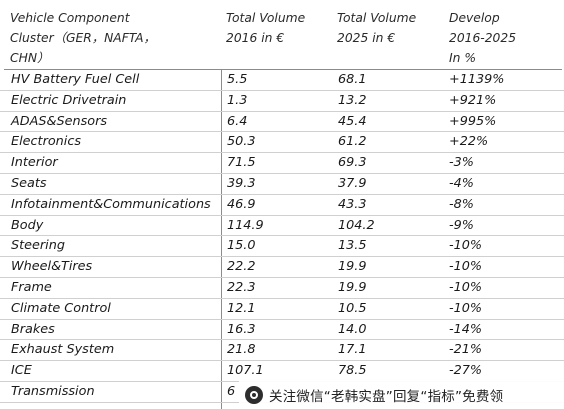  Describe the element at coordinates (352, 246) in the screenshot. I see `volume-2025: 13.5` at that location.